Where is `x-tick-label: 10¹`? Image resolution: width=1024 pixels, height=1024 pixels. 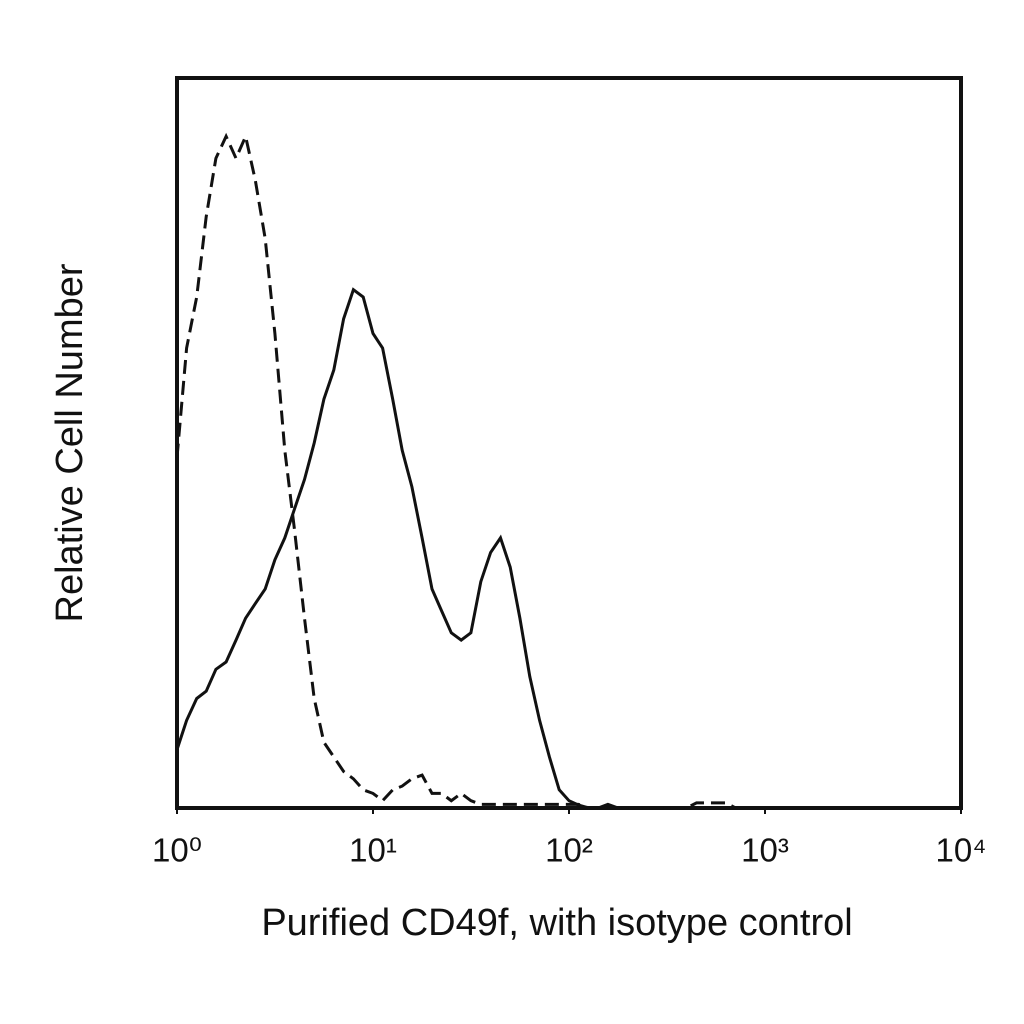 x-tick-label: 10¹ is located at coordinates (373, 850).